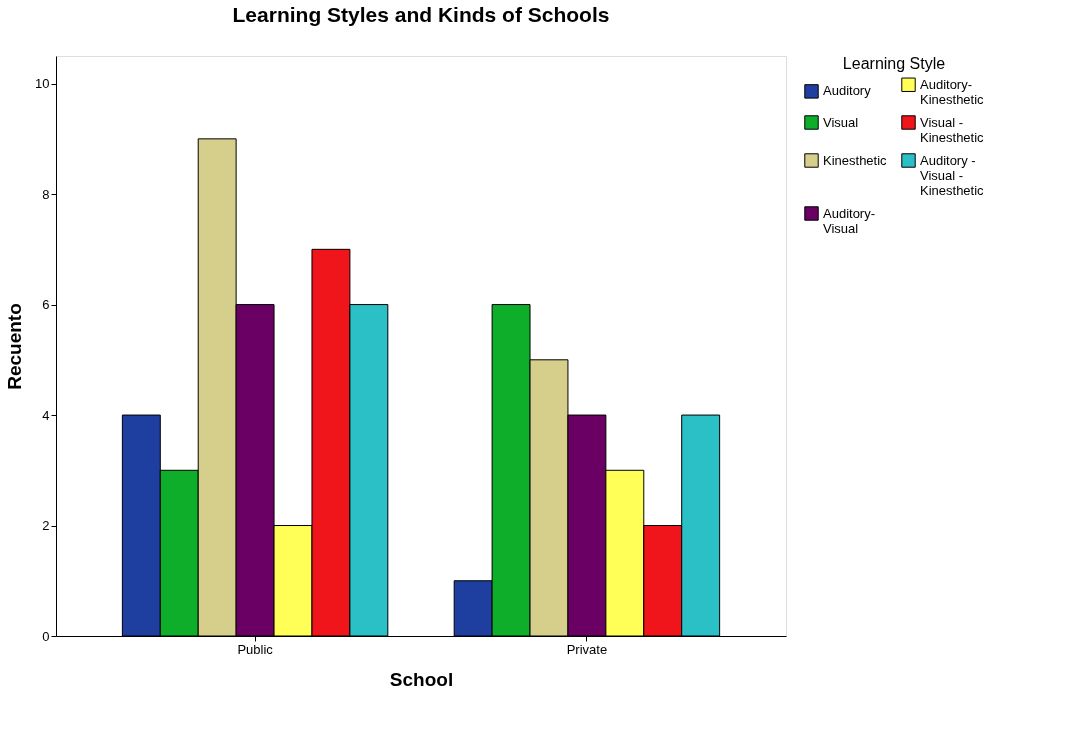  Describe the element at coordinates (421, 679) in the screenshot. I see `x-axis-title: School` at that location.